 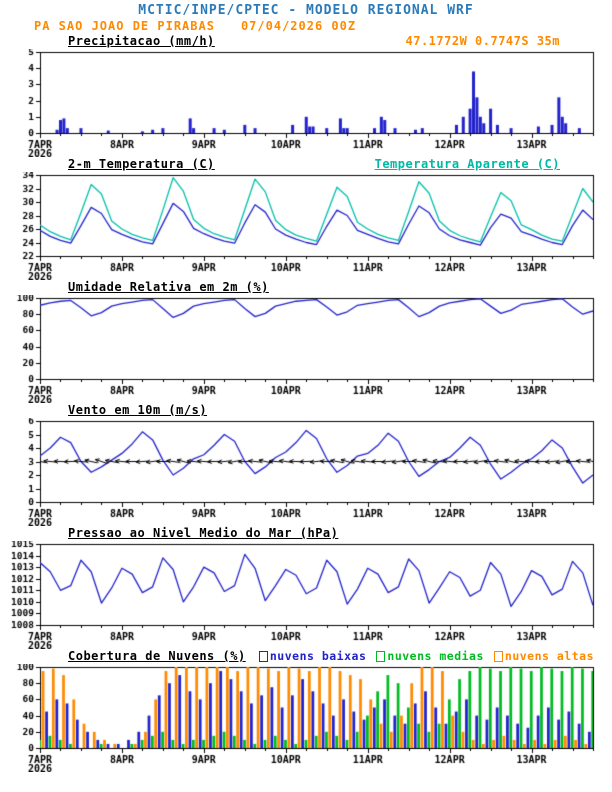 What do you see at coordinates (435, 656) in the screenshot?
I see `legend-label-mid-clouds: nuvens medias` at bounding box center [435, 656].